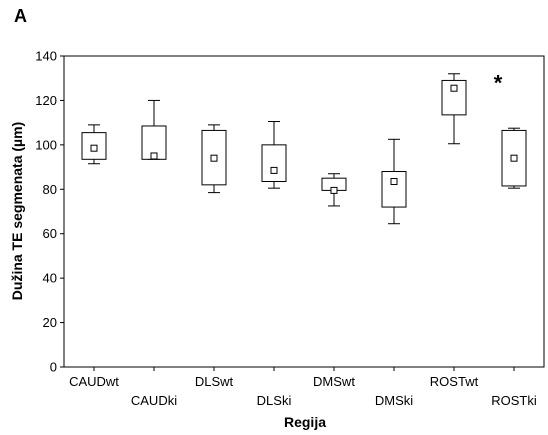 Image resolution: width=548 pixels, height=435 pixels. I want to click on x-tick-label: DLSwt, so click(214, 381).